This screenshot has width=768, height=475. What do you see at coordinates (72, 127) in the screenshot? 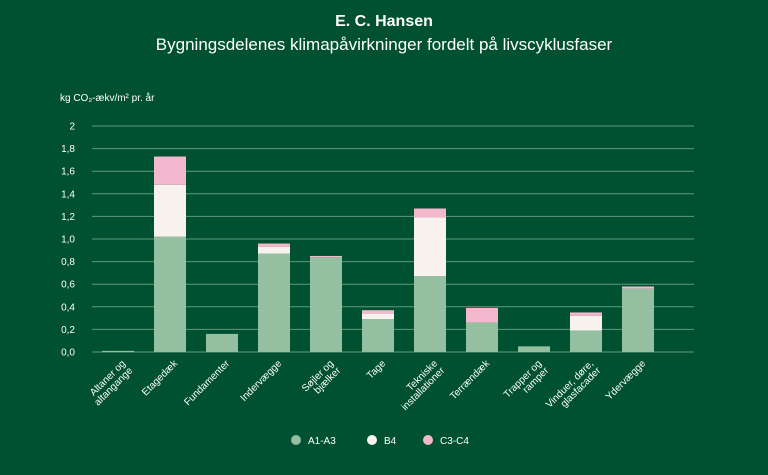
I see `y-tick-label: 2` at bounding box center [72, 127].